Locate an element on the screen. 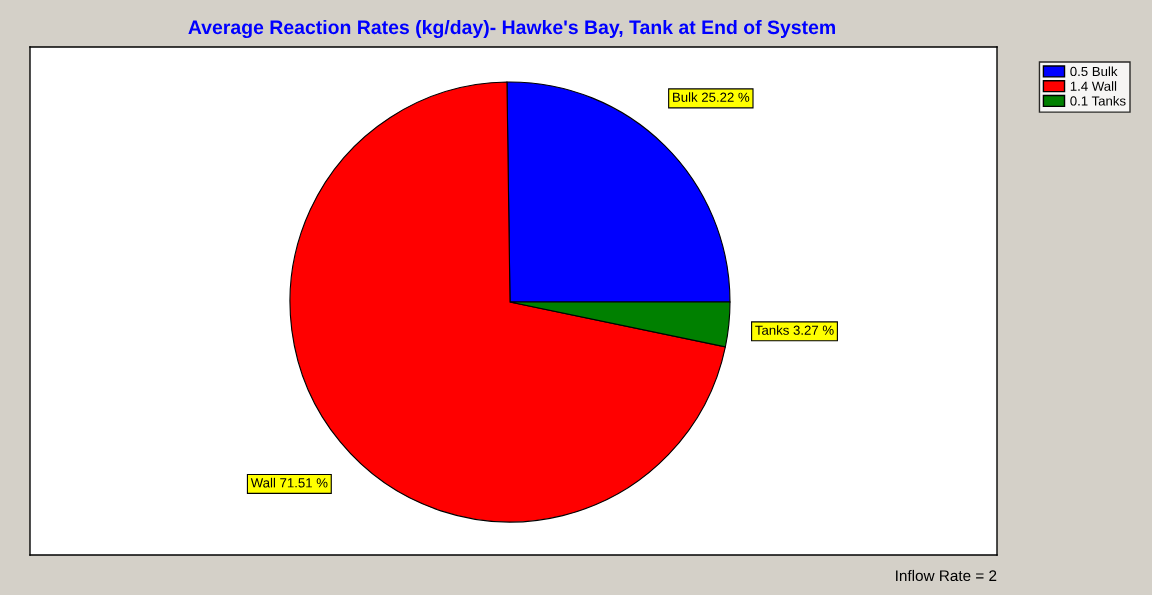 The height and width of the screenshot is (595, 1152). data-label: Wall 71.51 % is located at coordinates (289, 482).